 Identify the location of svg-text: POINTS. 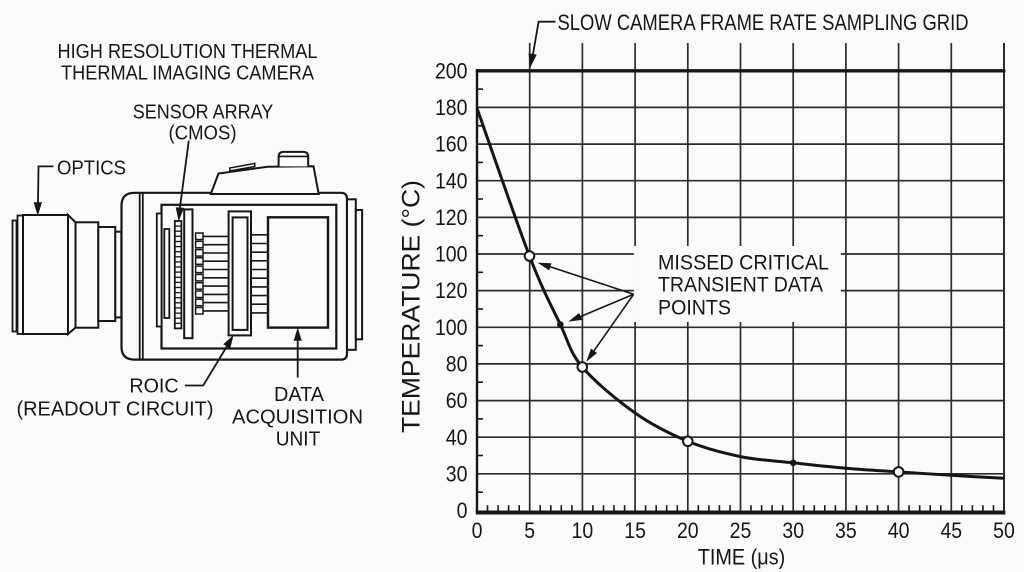
(694, 307).